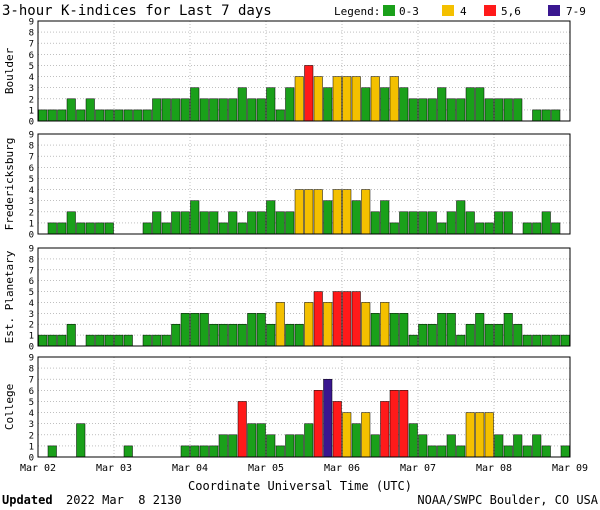  What do you see at coordinates (124, 500) in the screenshot?
I see `updated-value: 2022 Mar 8 2130` at bounding box center [124, 500].